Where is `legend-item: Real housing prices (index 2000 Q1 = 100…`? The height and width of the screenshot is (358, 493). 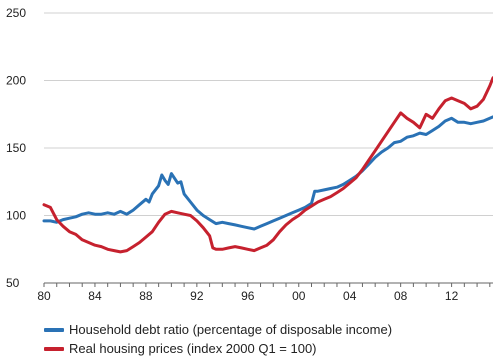
legend-item: Real housing prices (index 2000 Q1 = 100… is located at coordinates (264, 348).